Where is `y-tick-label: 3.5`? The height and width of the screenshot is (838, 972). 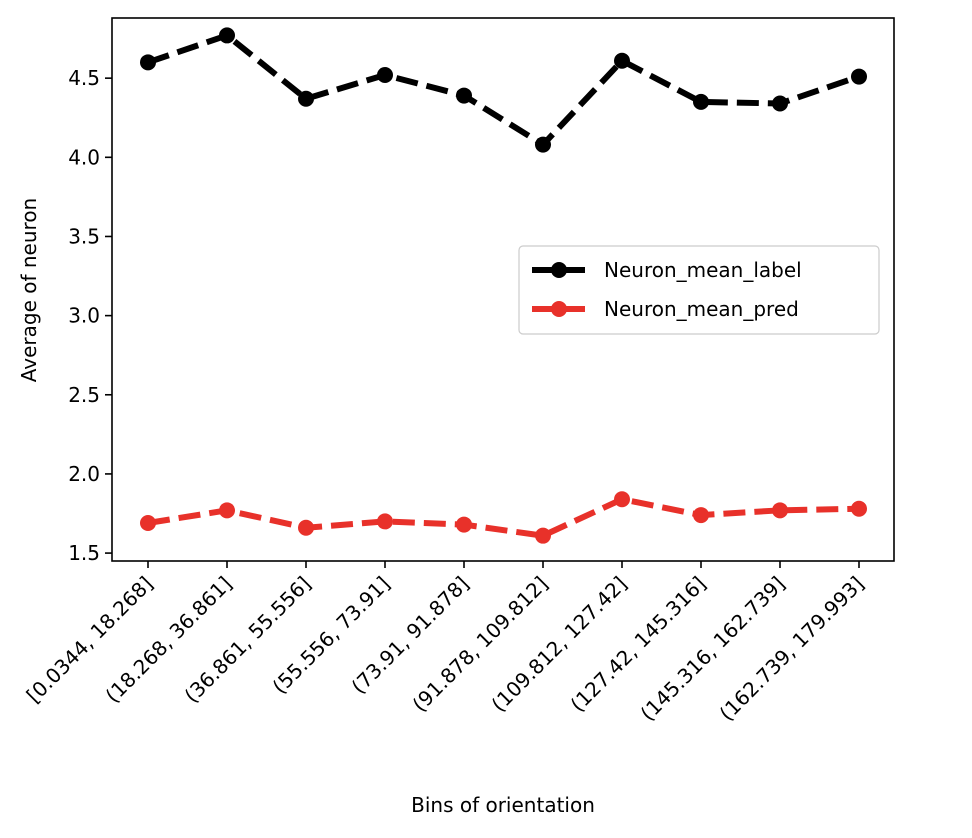
y-tick-label: 3.5 is located at coordinates (84, 236).